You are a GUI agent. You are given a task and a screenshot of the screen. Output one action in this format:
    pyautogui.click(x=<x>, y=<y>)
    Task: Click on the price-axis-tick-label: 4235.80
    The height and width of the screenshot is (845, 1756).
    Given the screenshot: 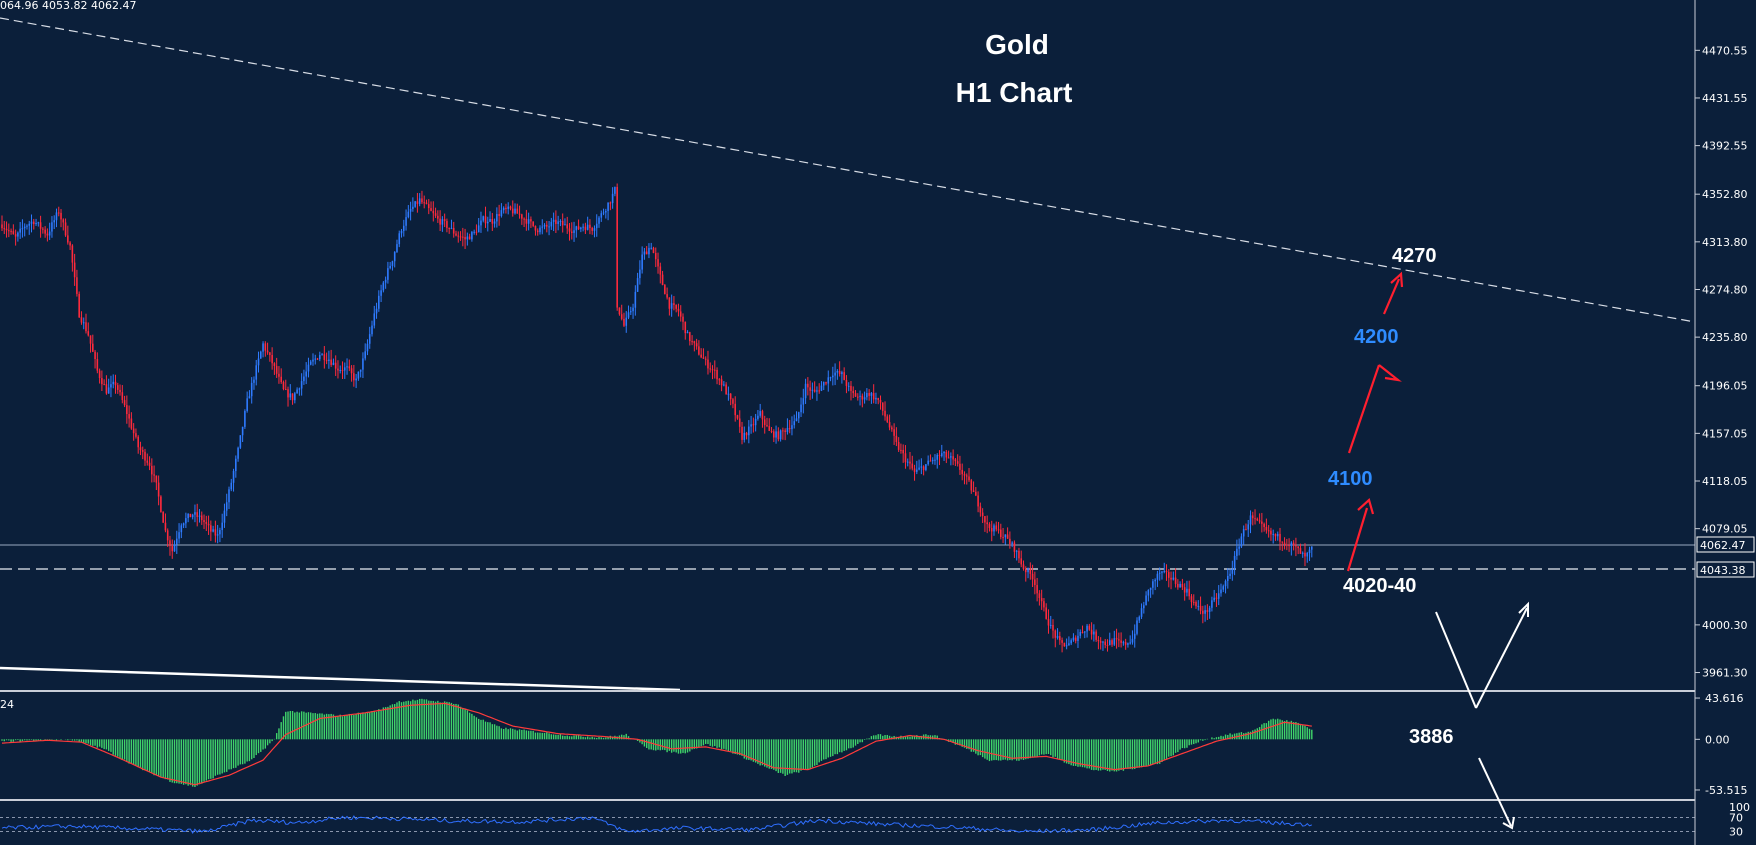 What is the action you would take?
    pyautogui.click(x=1725, y=337)
    